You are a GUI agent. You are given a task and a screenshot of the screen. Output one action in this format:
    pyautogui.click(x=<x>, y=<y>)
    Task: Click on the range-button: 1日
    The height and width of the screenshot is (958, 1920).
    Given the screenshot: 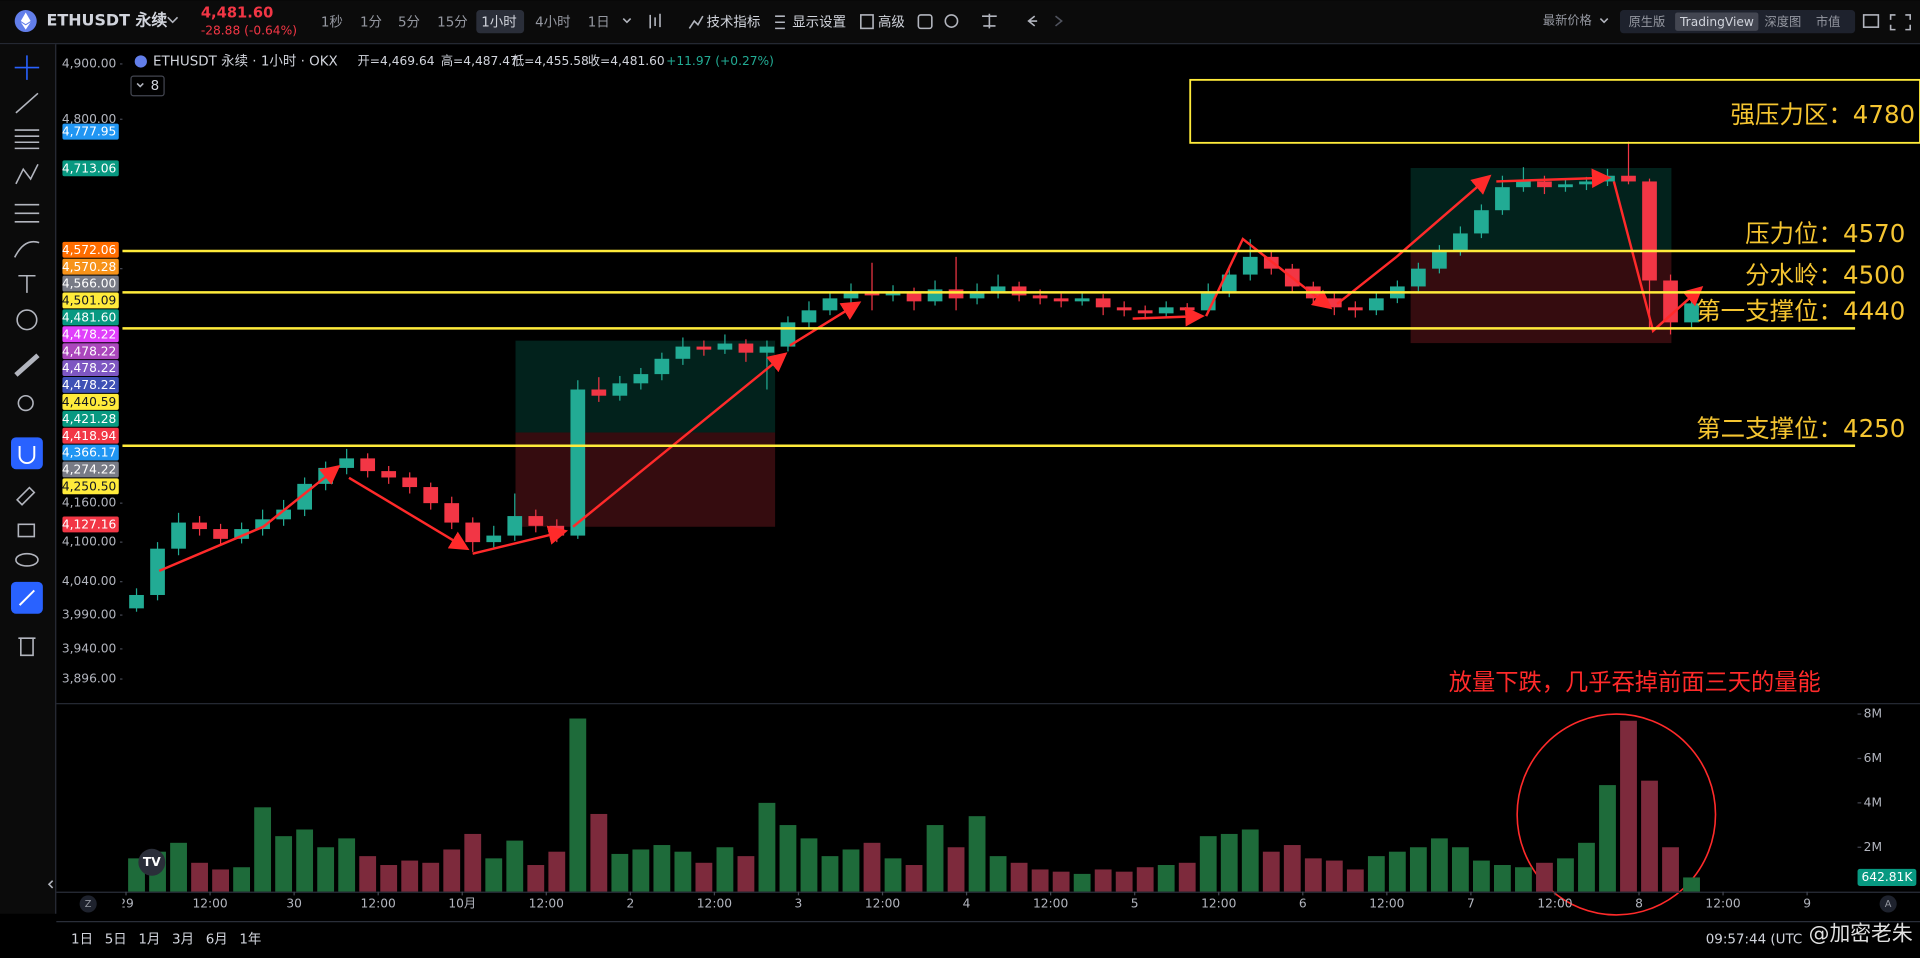 What is the action you would take?
    pyautogui.click(x=82, y=939)
    